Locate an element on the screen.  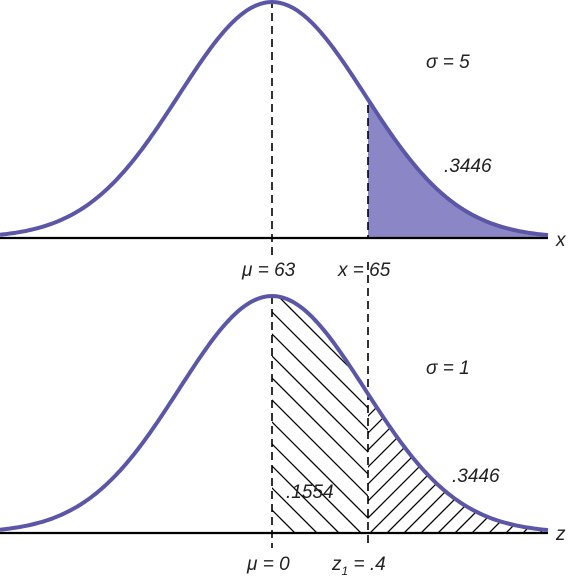
bottom-middle-area-label: .1554 is located at coordinates (310, 492).